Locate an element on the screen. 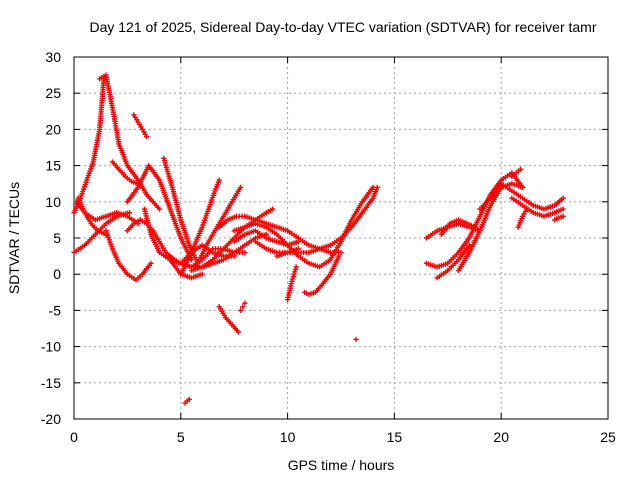 This screenshot has height=480, width=640. x-tick-label: 25 is located at coordinates (608, 437).